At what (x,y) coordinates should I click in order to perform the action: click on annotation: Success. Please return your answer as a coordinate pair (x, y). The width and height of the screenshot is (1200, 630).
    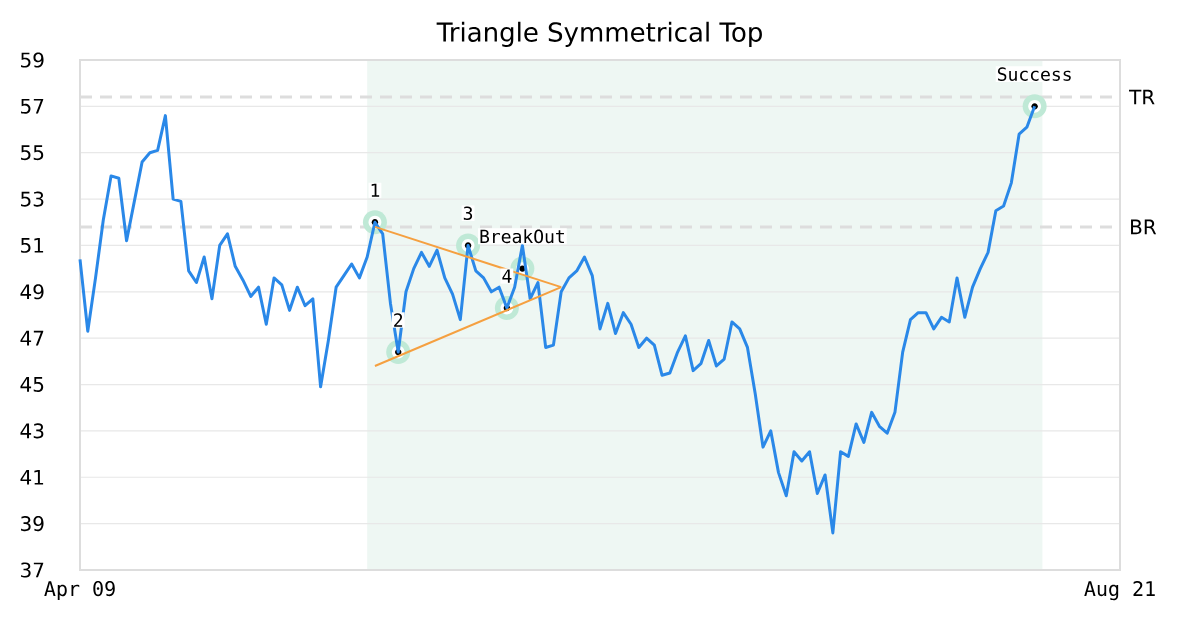
    Looking at the image, I should click on (1034, 74).